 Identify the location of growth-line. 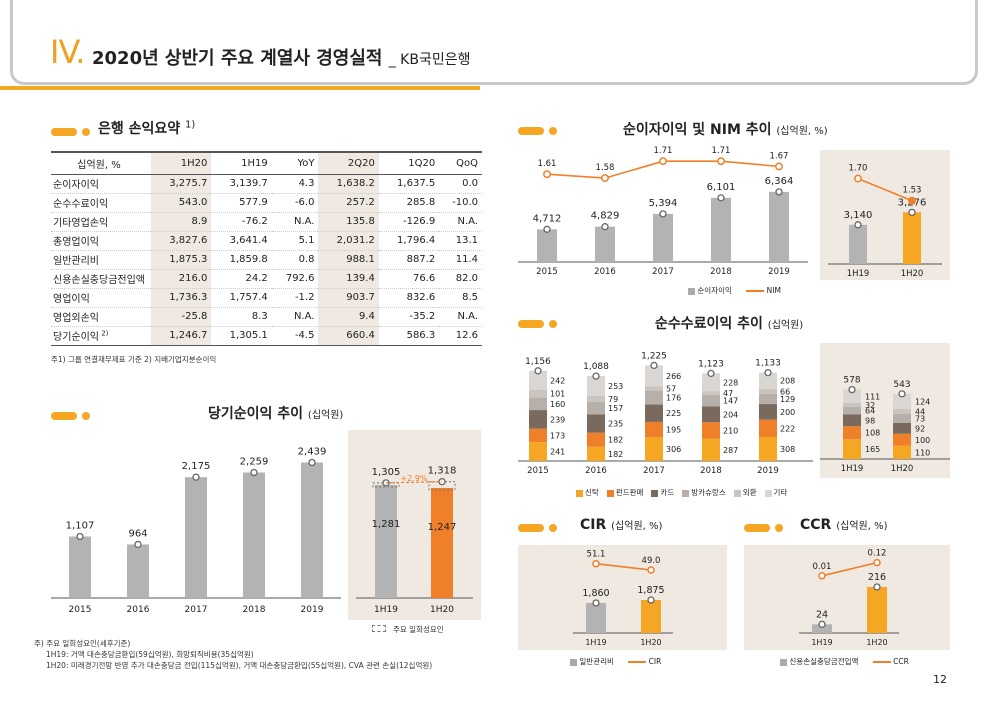
(414, 482).